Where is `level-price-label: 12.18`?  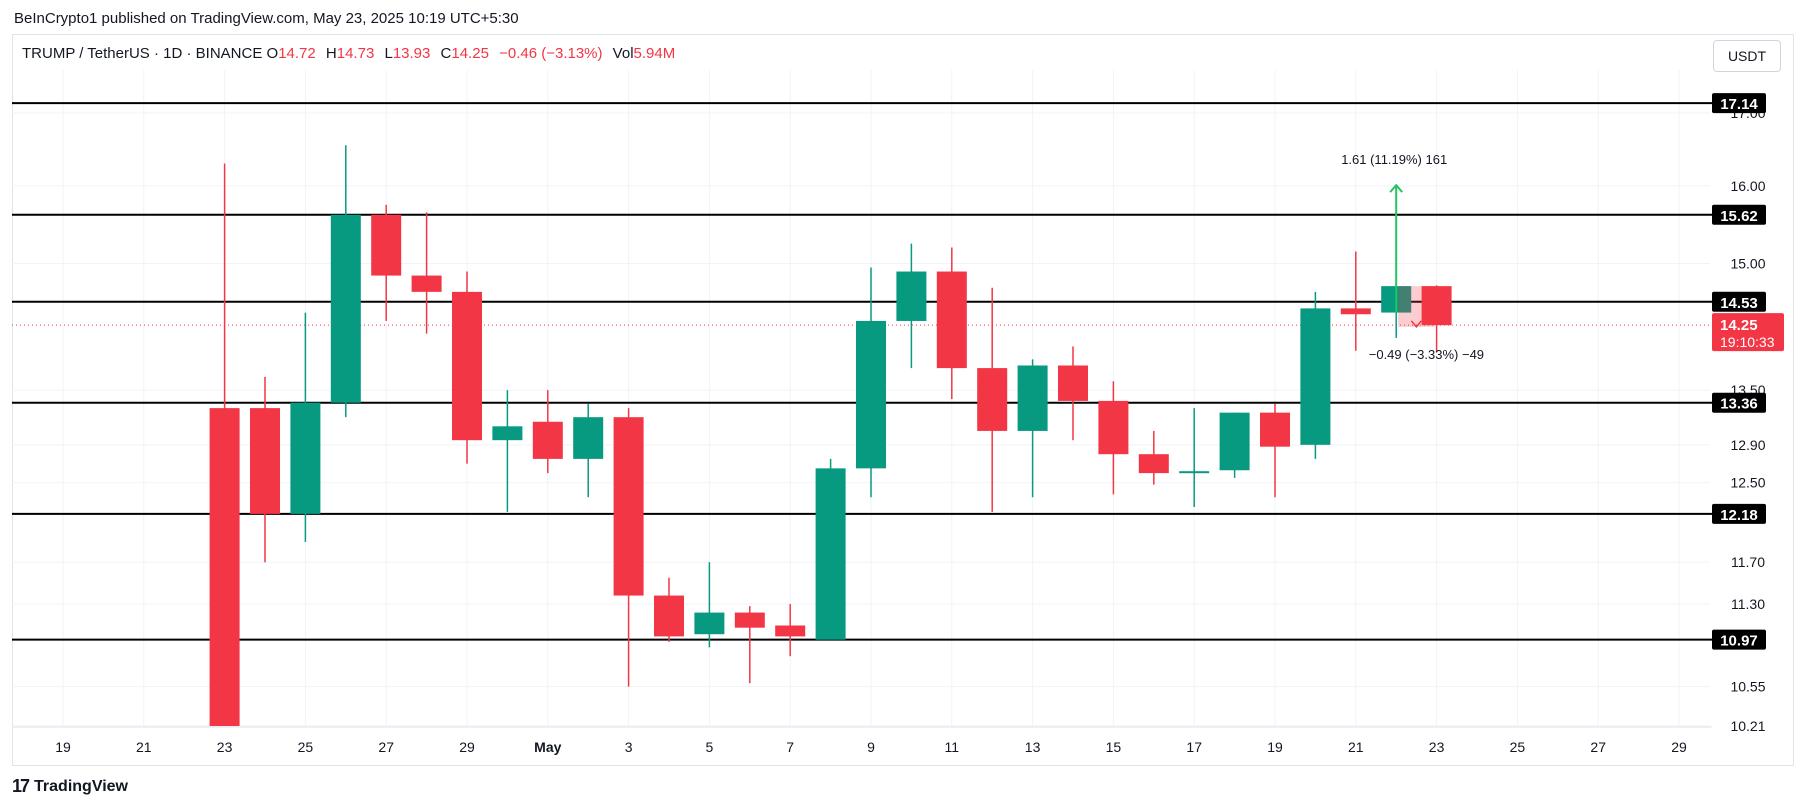
level-price-label: 12.18 is located at coordinates (1739, 515).